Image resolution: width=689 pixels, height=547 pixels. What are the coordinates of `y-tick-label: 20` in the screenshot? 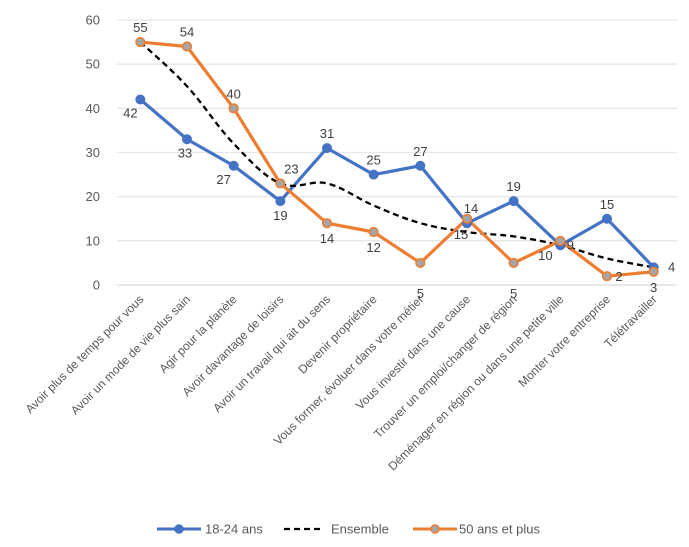 It's located at (93, 196).